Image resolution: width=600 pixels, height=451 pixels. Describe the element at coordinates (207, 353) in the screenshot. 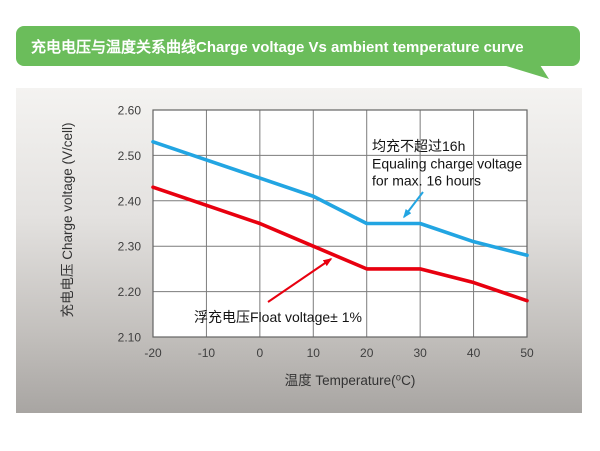

I see `x-tick-label: -10` at that location.